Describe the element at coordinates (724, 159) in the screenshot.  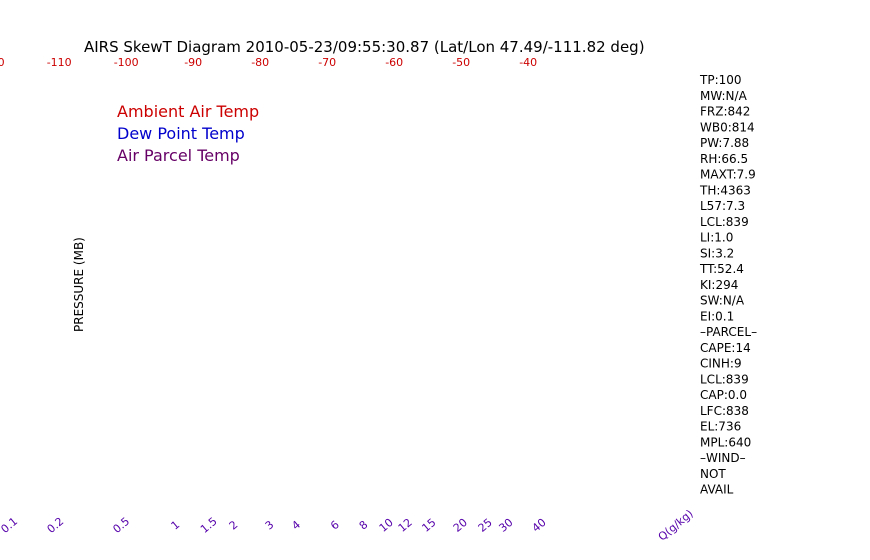
I see `index-label: RH:66.5` at that location.